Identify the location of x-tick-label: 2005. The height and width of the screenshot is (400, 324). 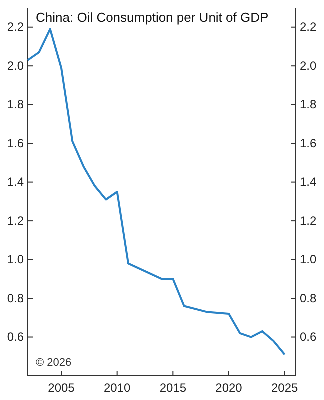
(62, 388).